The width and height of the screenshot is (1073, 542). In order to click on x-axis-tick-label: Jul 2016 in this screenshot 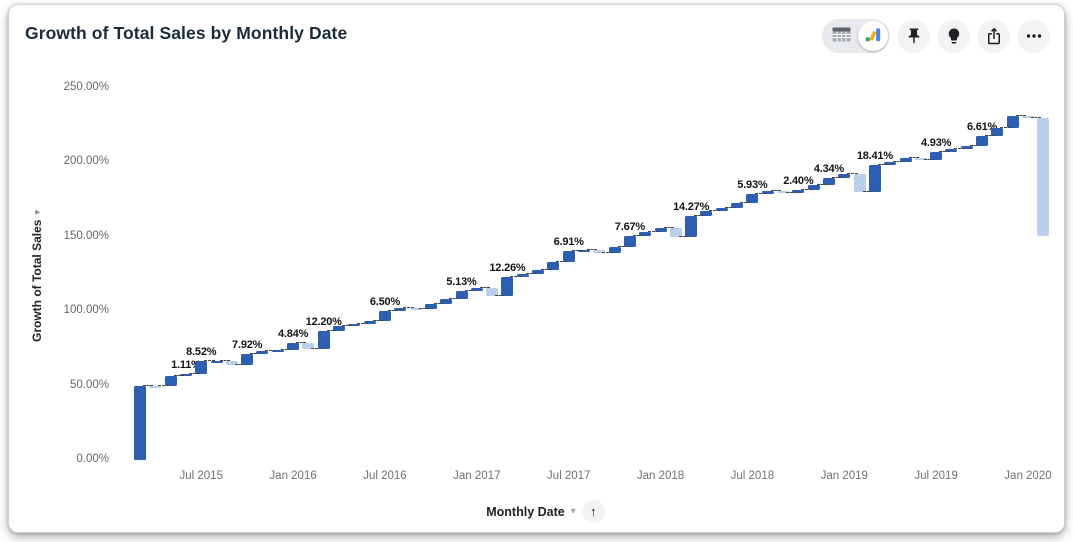, I will do `click(385, 476)`.